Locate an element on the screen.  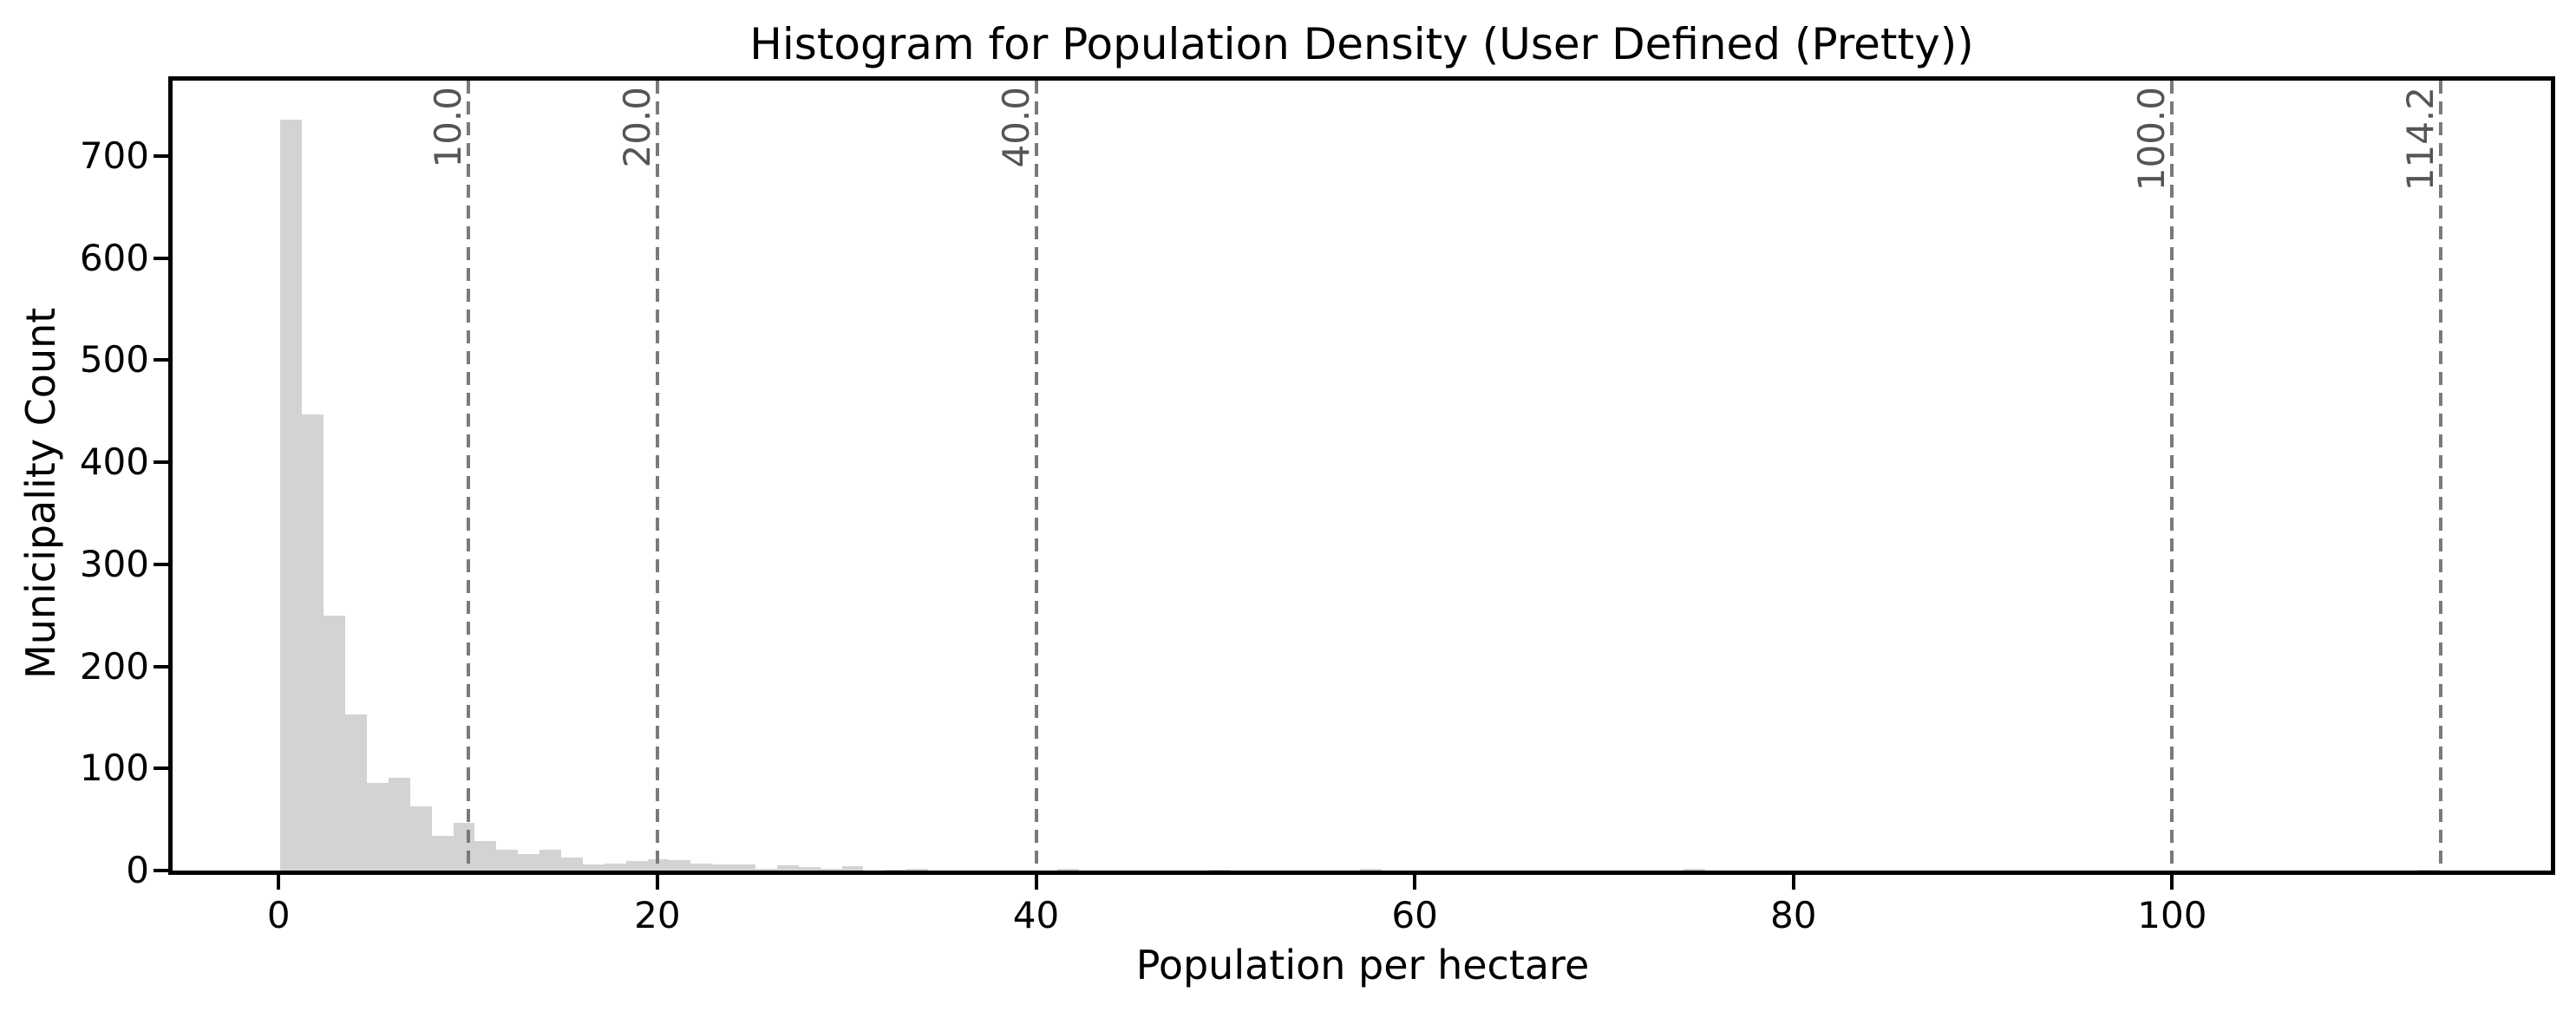
y-tick-label: 0 is located at coordinates (137, 870).